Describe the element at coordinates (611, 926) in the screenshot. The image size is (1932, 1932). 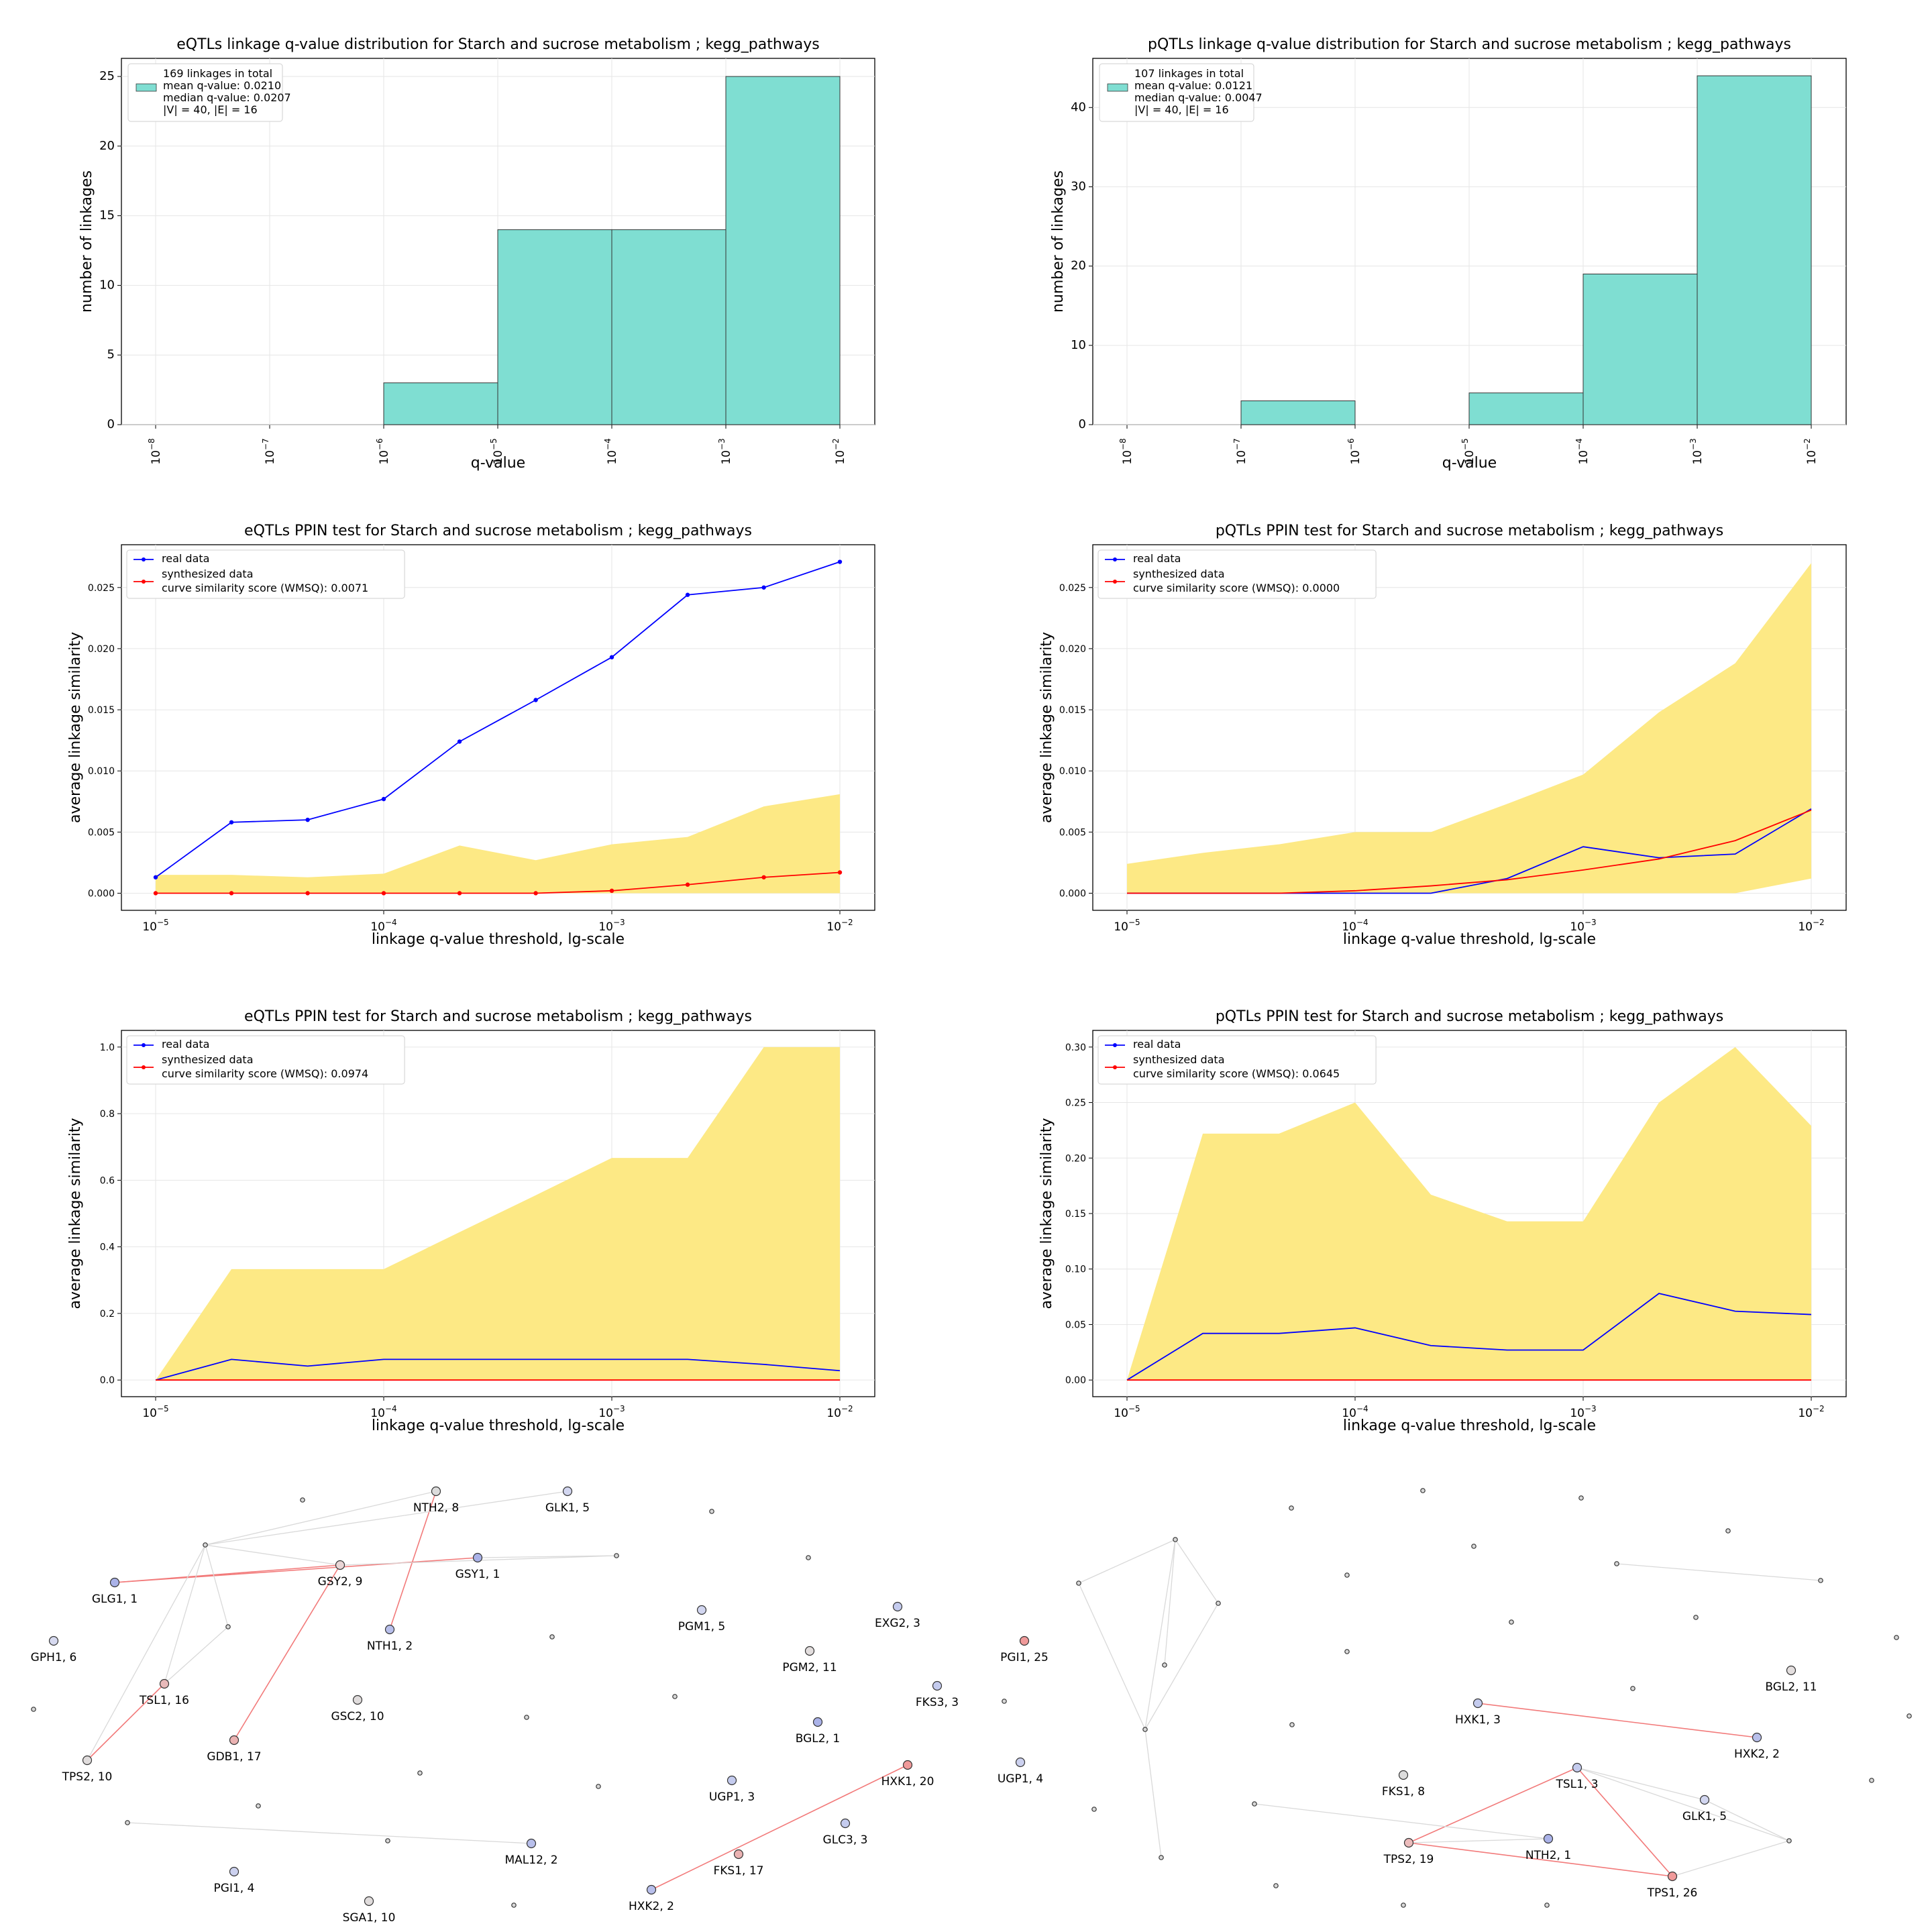
I see `x-tick-label: 10⁻³` at that location.